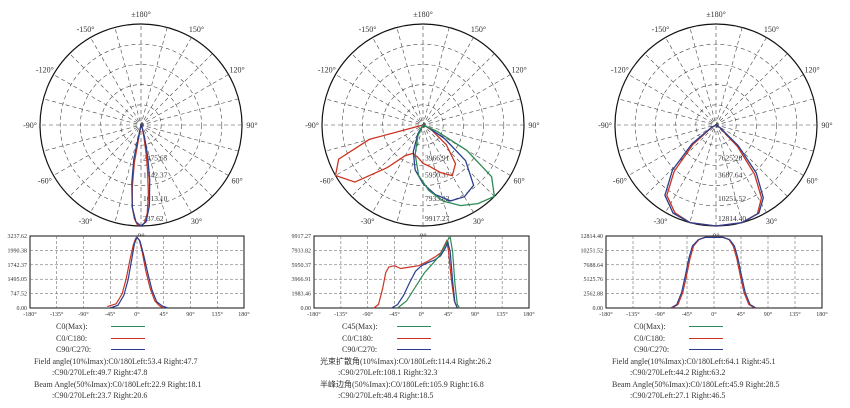 The width and height of the screenshot is (850, 408). I want to click on line-plot-y-tick: 1983.46, so click(302, 295).